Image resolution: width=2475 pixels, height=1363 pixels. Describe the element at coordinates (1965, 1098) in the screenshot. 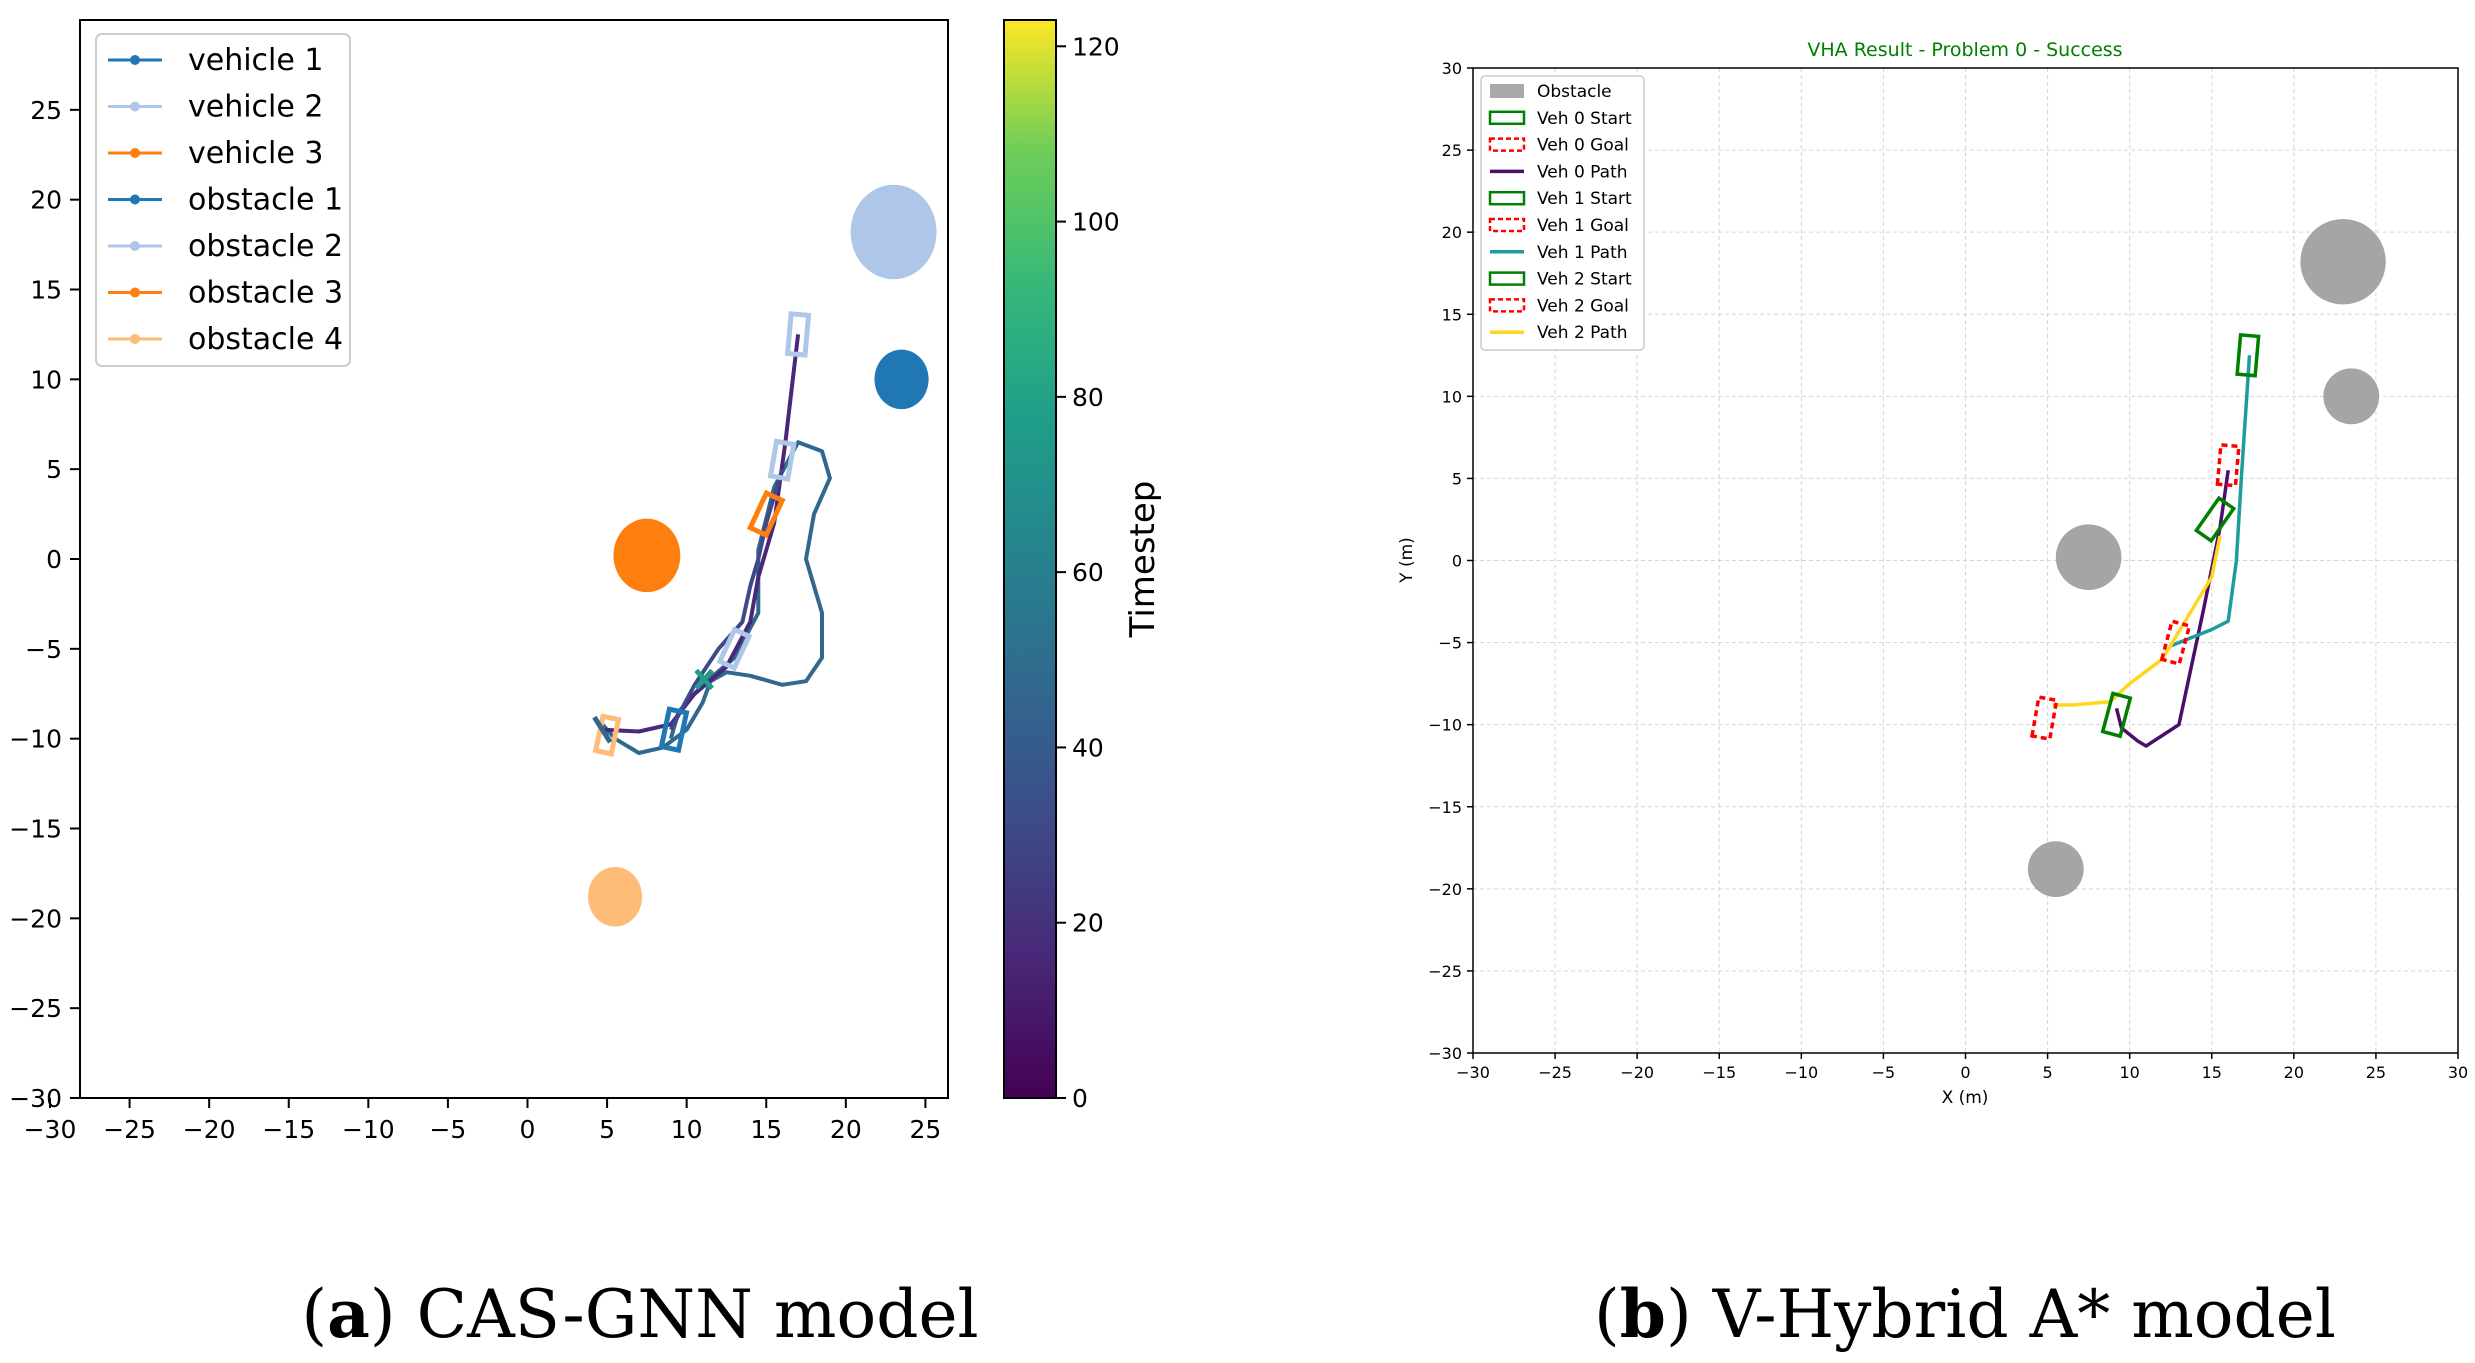

I see `panel-b-x-axis-label: X (m)` at that location.